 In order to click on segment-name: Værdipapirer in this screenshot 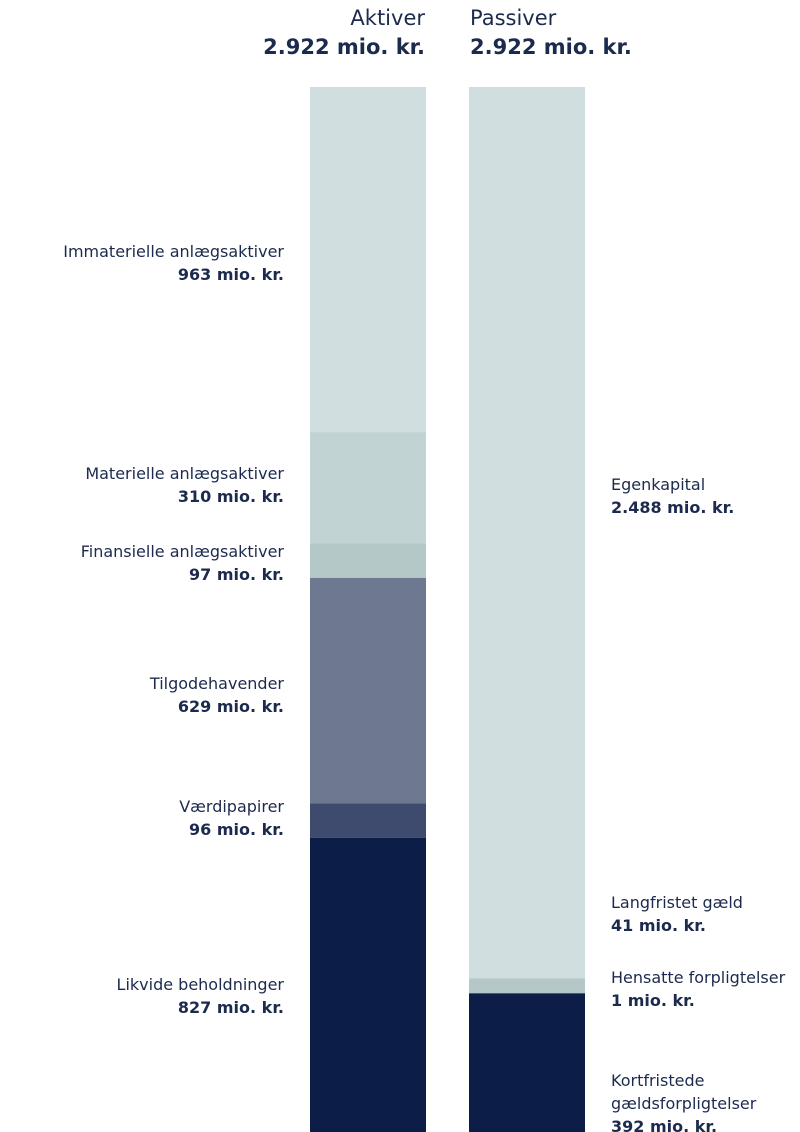, I will do `click(231, 806)`.